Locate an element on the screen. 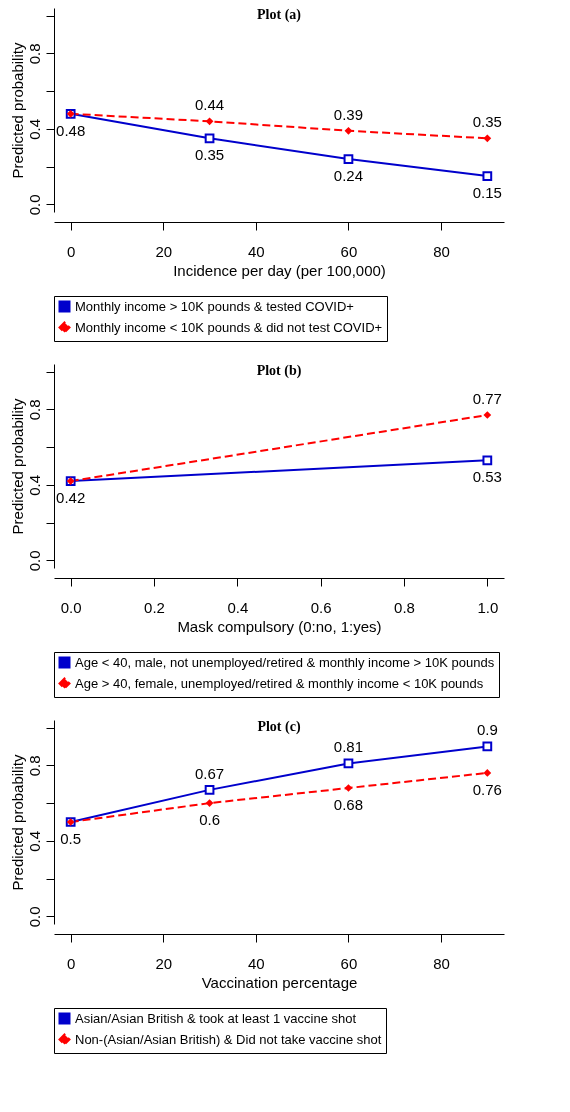 The width and height of the screenshot is (570, 1112). x-axis-title: Incidence per day (per 100,000) is located at coordinates (279, 270).